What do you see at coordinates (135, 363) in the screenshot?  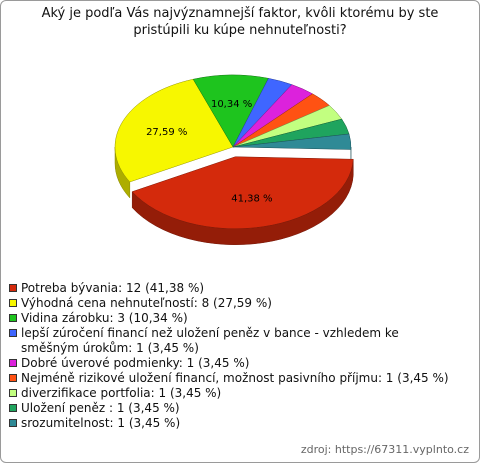 I see `legend-label: Dobré úverové podmienky: 1 (3,45 %)` at bounding box center [135, 363].